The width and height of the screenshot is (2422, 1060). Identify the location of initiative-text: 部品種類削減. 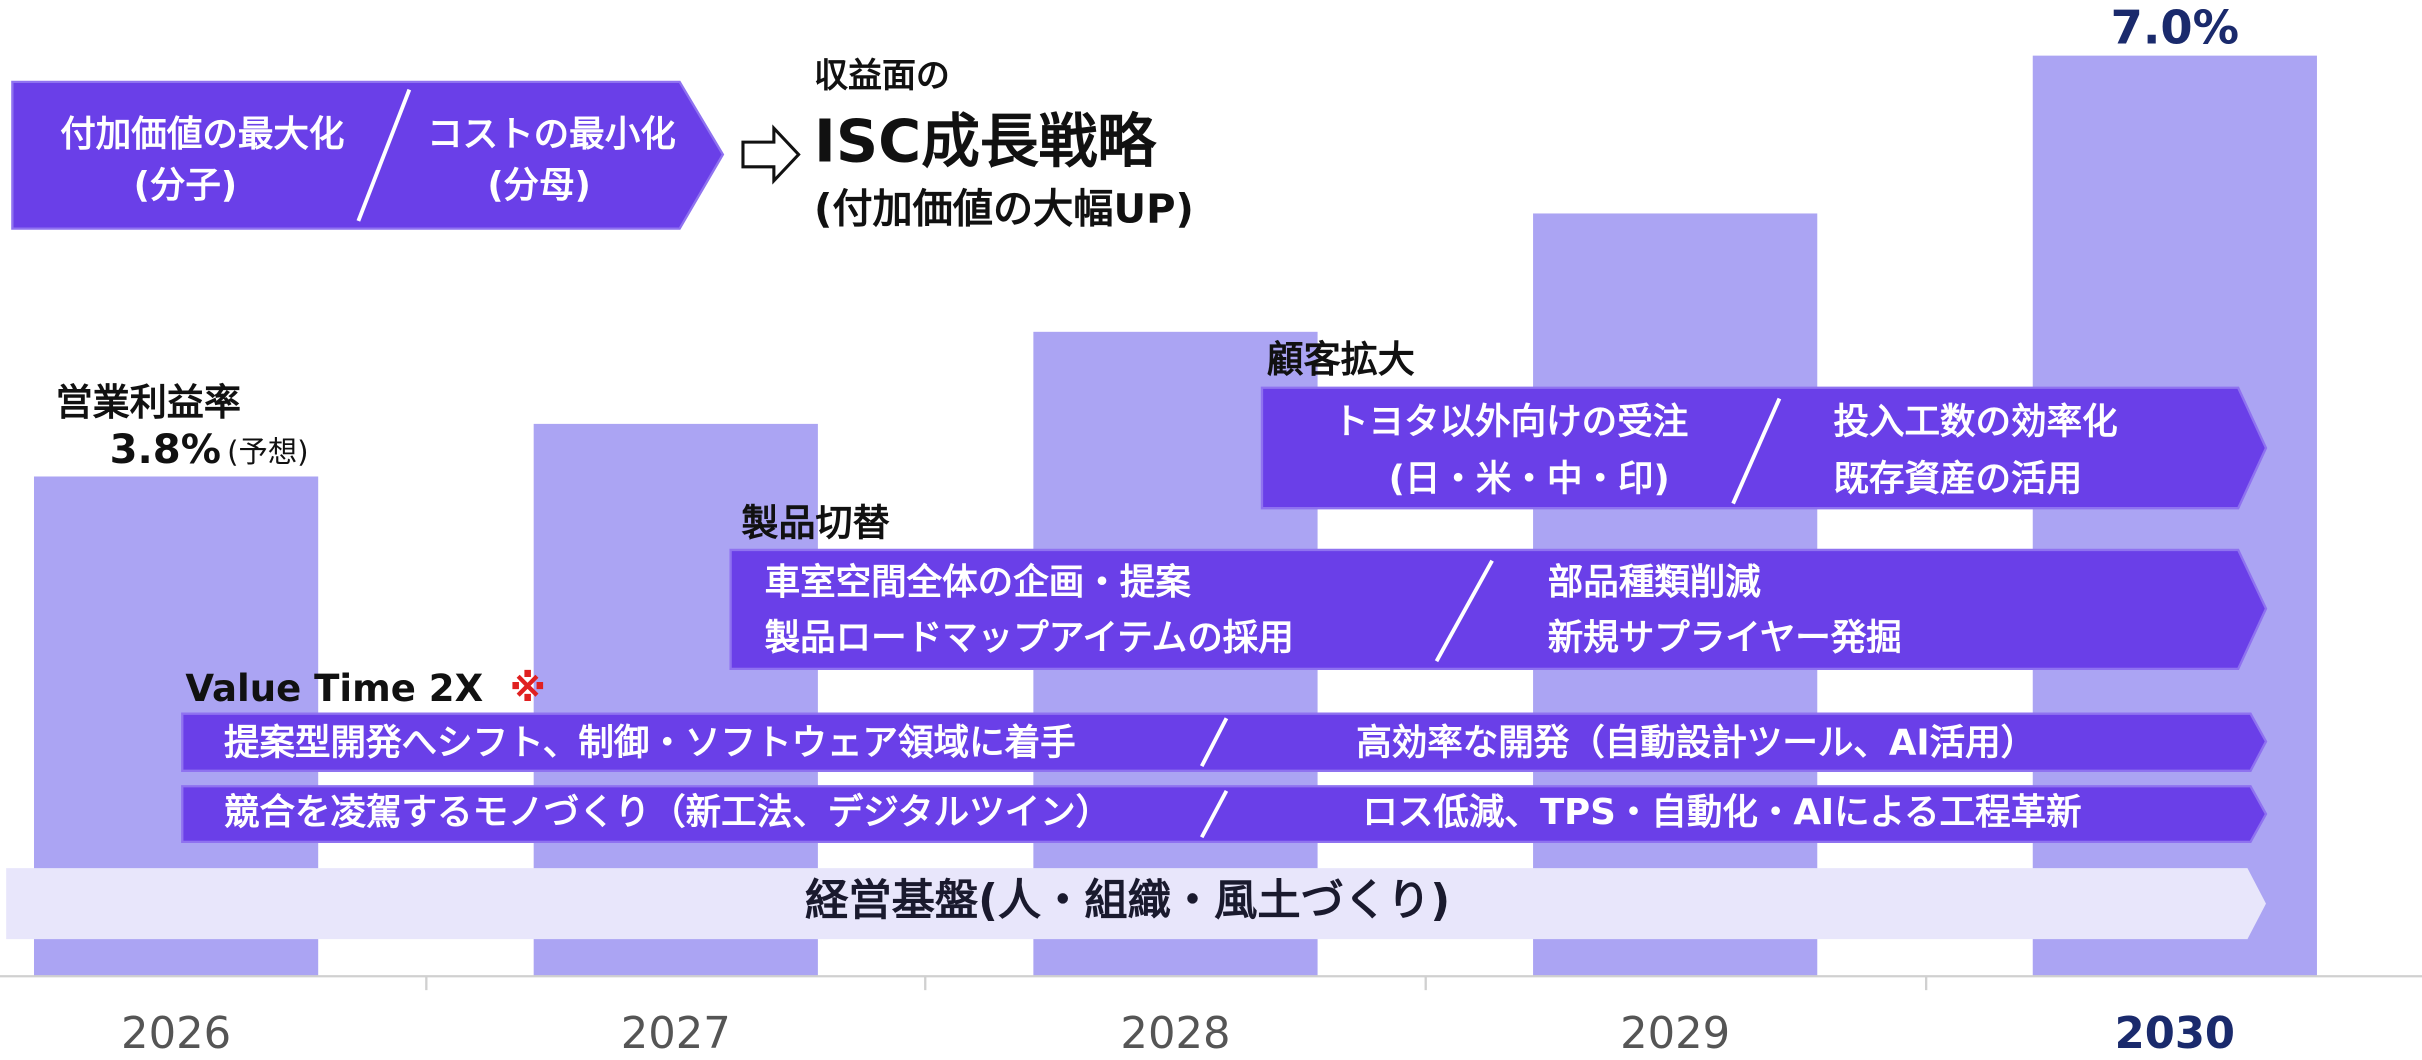
(1655, 582).